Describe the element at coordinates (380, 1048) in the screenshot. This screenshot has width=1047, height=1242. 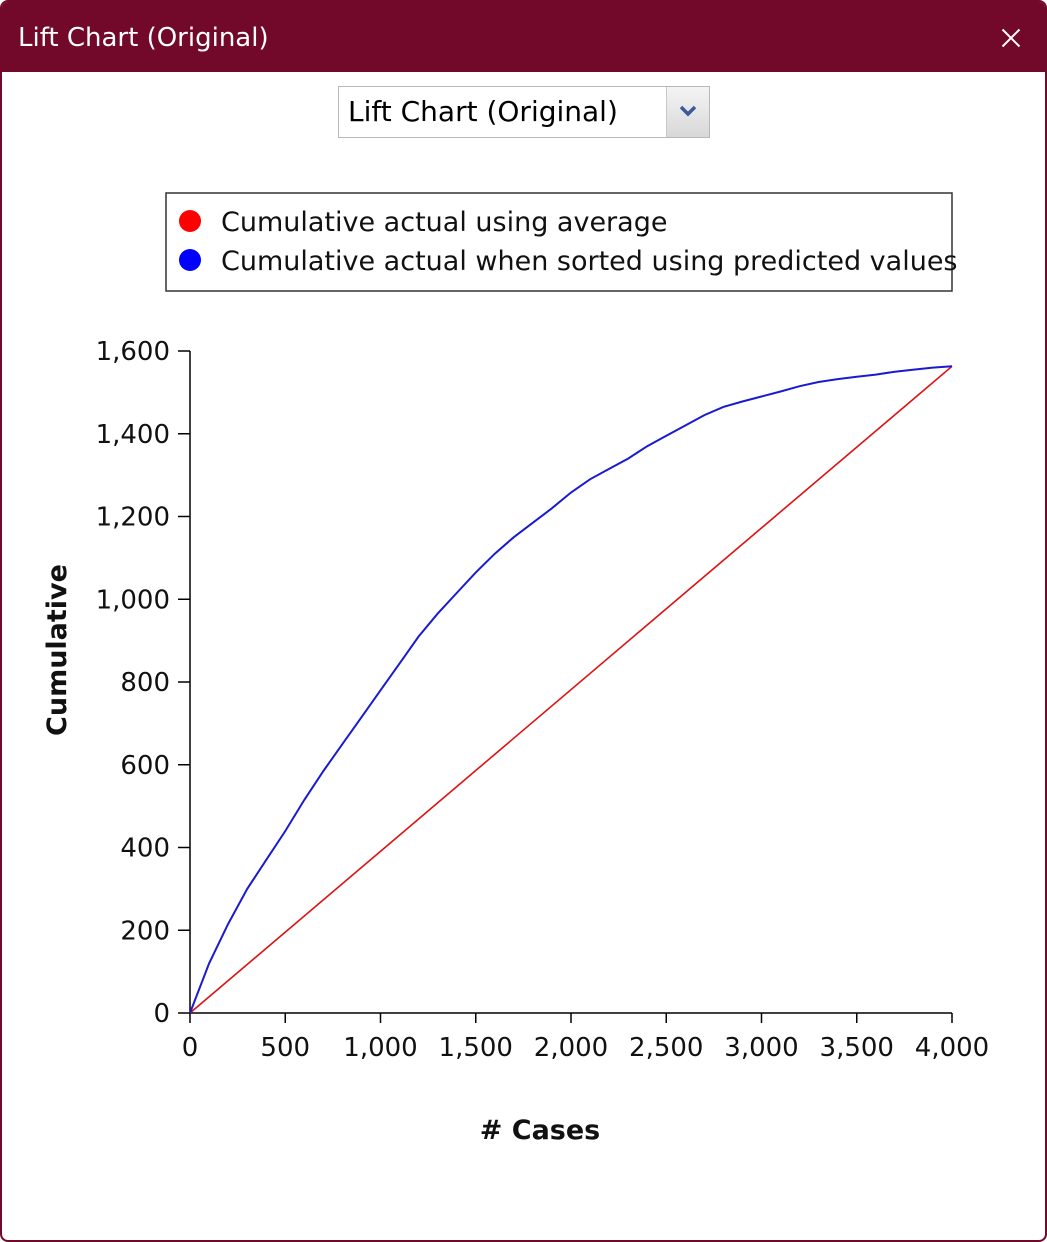
I see `x-tick-label: 1,000` at that location.